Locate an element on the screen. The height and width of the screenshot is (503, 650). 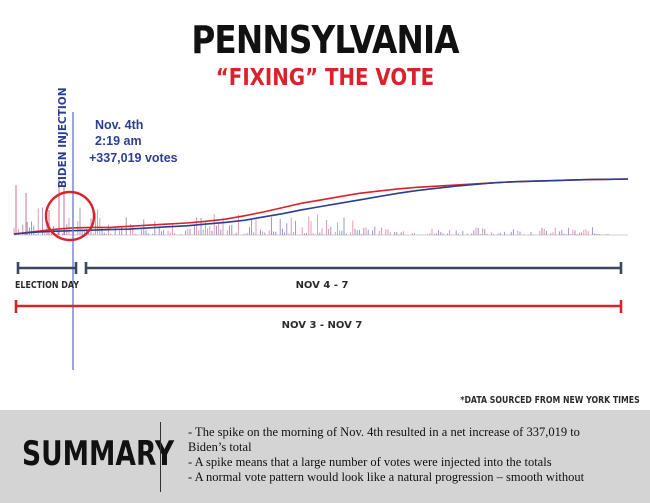
spike-date-label: Nov. 4th is located at coordinates (119, 125).